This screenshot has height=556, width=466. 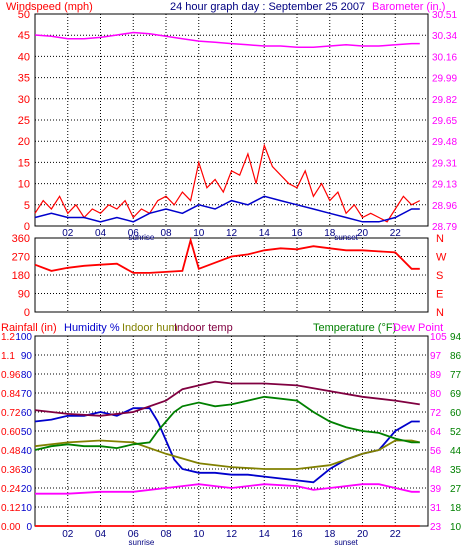 I want to click on dewpoint-axis-tick: 89, so click(x=436, y=375).